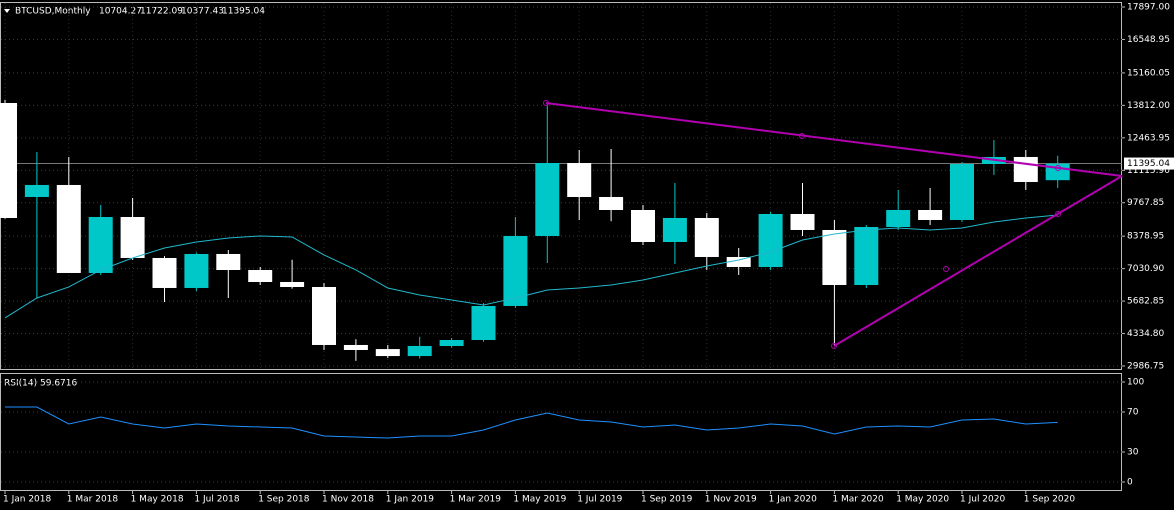 This screenshot has width=1174, height=510. Describe the element at coordinates (1148, 106) in the screenshot. I see `y-tick-label: 13812.00` at that location.